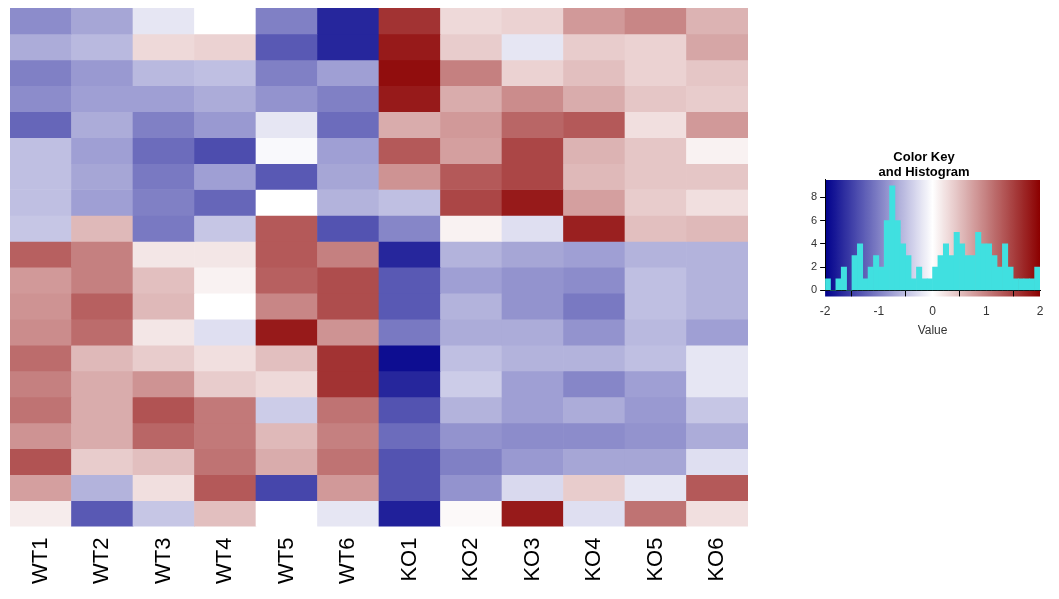 This screenshot has width=1059, height=599. What do you see at coordinates (408, 559) in the screenshot?
I see `x-tick-label: KO1` at bounding box center [408, 559].